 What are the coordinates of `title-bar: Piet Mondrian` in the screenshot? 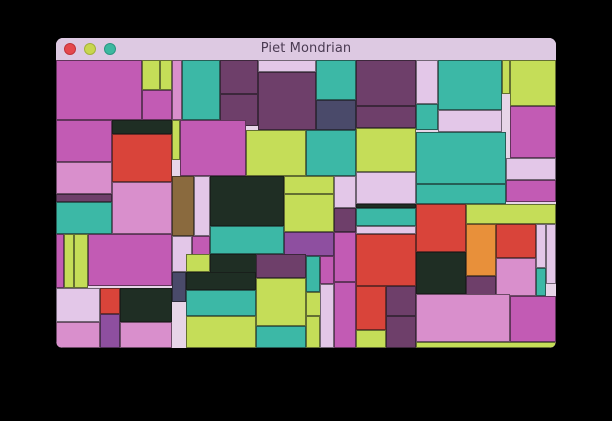 It's located at (306, 49).